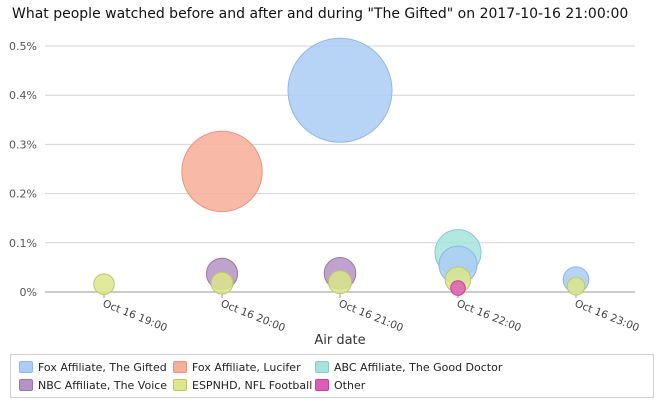 This screenshot has height=413, width=666. I want to click on y-tick-label: 0.5%, so click(23, 46).